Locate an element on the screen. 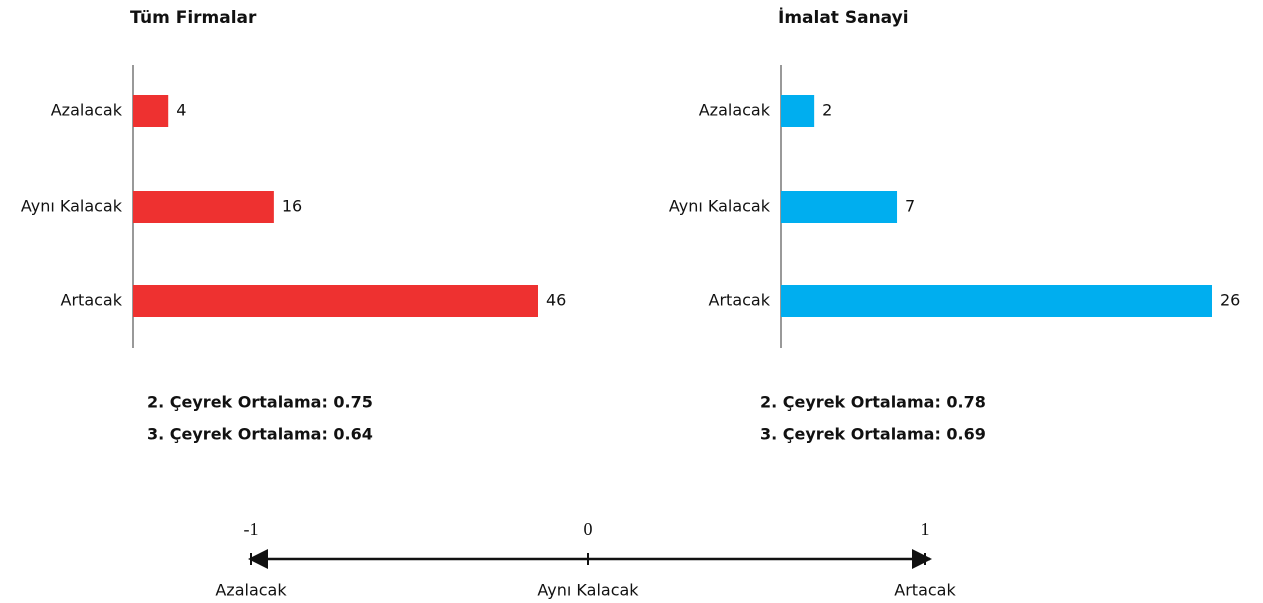  annotation: 2. Çeyrek Ortalama: 0.75 is located at coordinates (260, 402).